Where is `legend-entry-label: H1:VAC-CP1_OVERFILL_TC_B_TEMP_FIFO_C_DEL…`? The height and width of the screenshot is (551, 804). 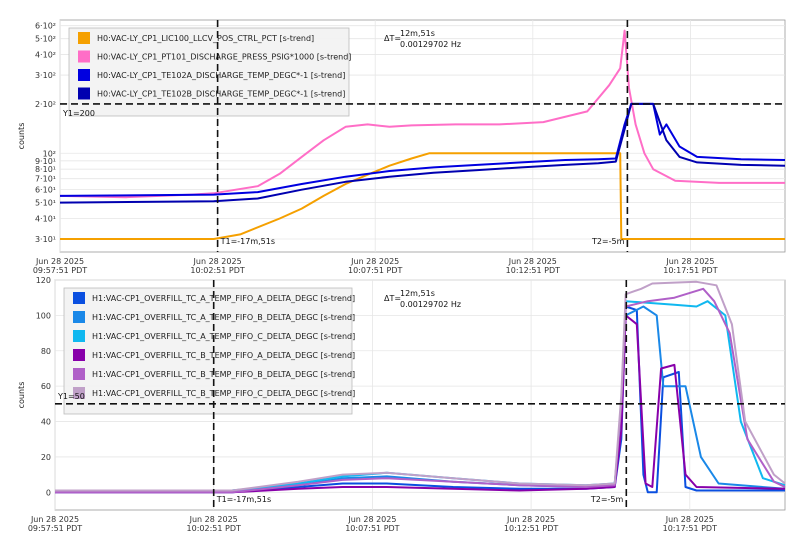 legend-entry-label: H1:VAC-CP1_OVERFILL_TC_B_TEMP_FIFO_C_DEL… is located at coordinates (223, 393).